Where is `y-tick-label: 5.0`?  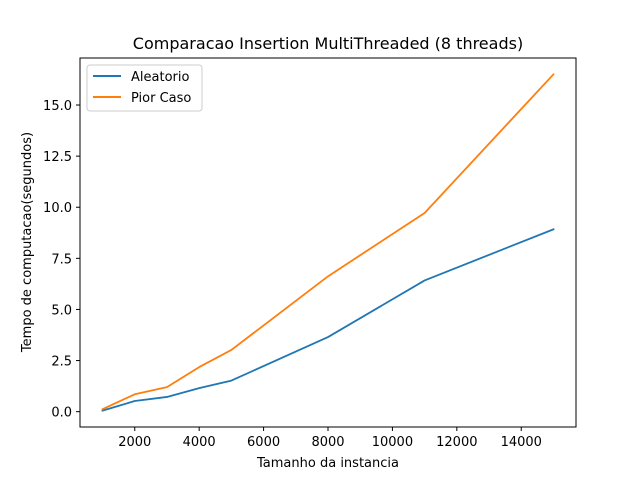 y-tick-label: 5.0 is located at coordinates (61, 310).